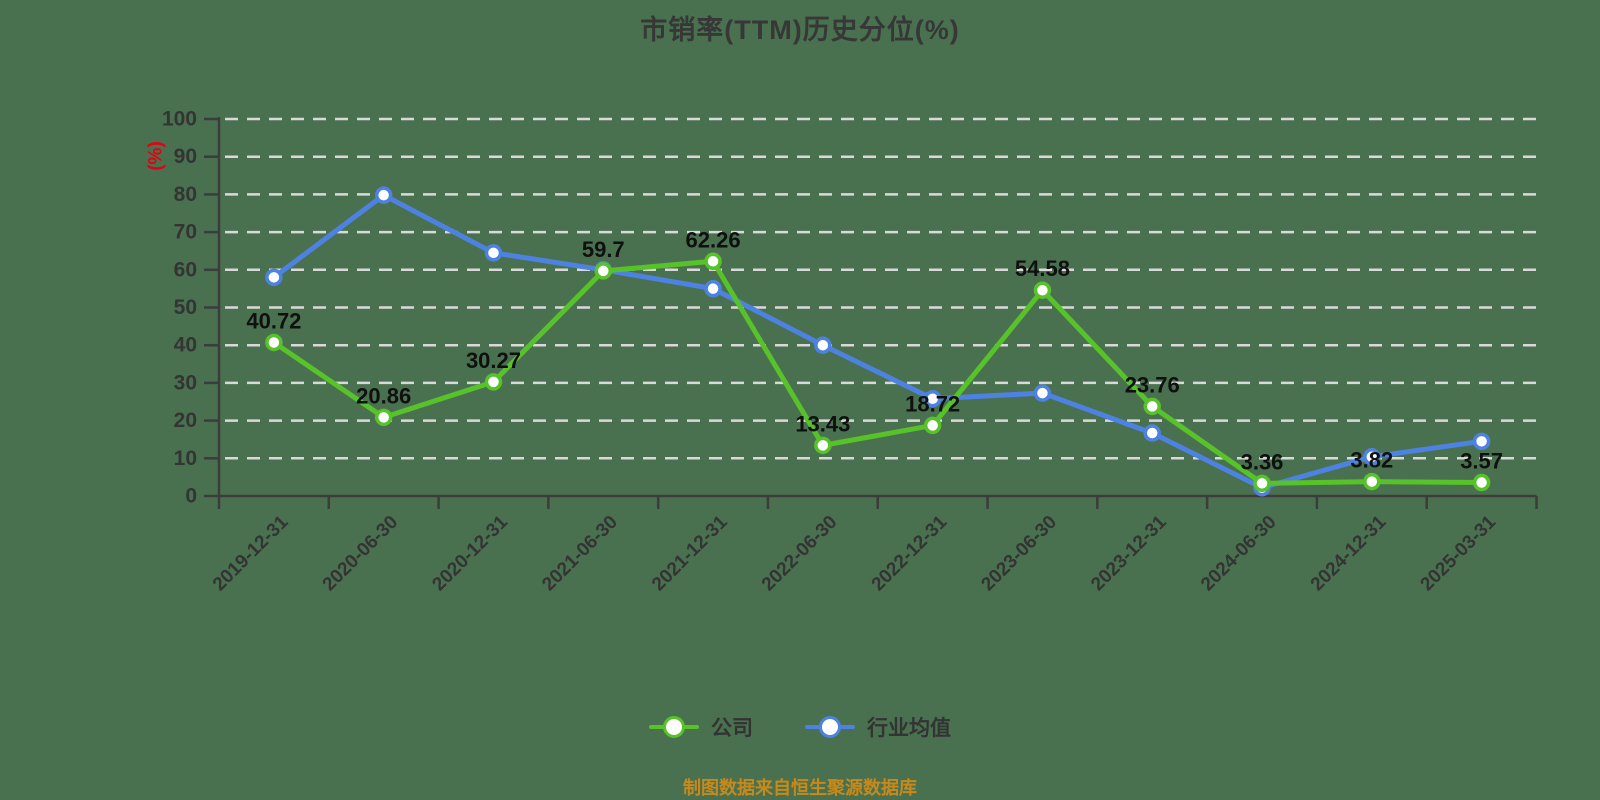  Describe the element at coordinates (185, 156) in the screenshot. I see `y-tick-label: 90` at that location.